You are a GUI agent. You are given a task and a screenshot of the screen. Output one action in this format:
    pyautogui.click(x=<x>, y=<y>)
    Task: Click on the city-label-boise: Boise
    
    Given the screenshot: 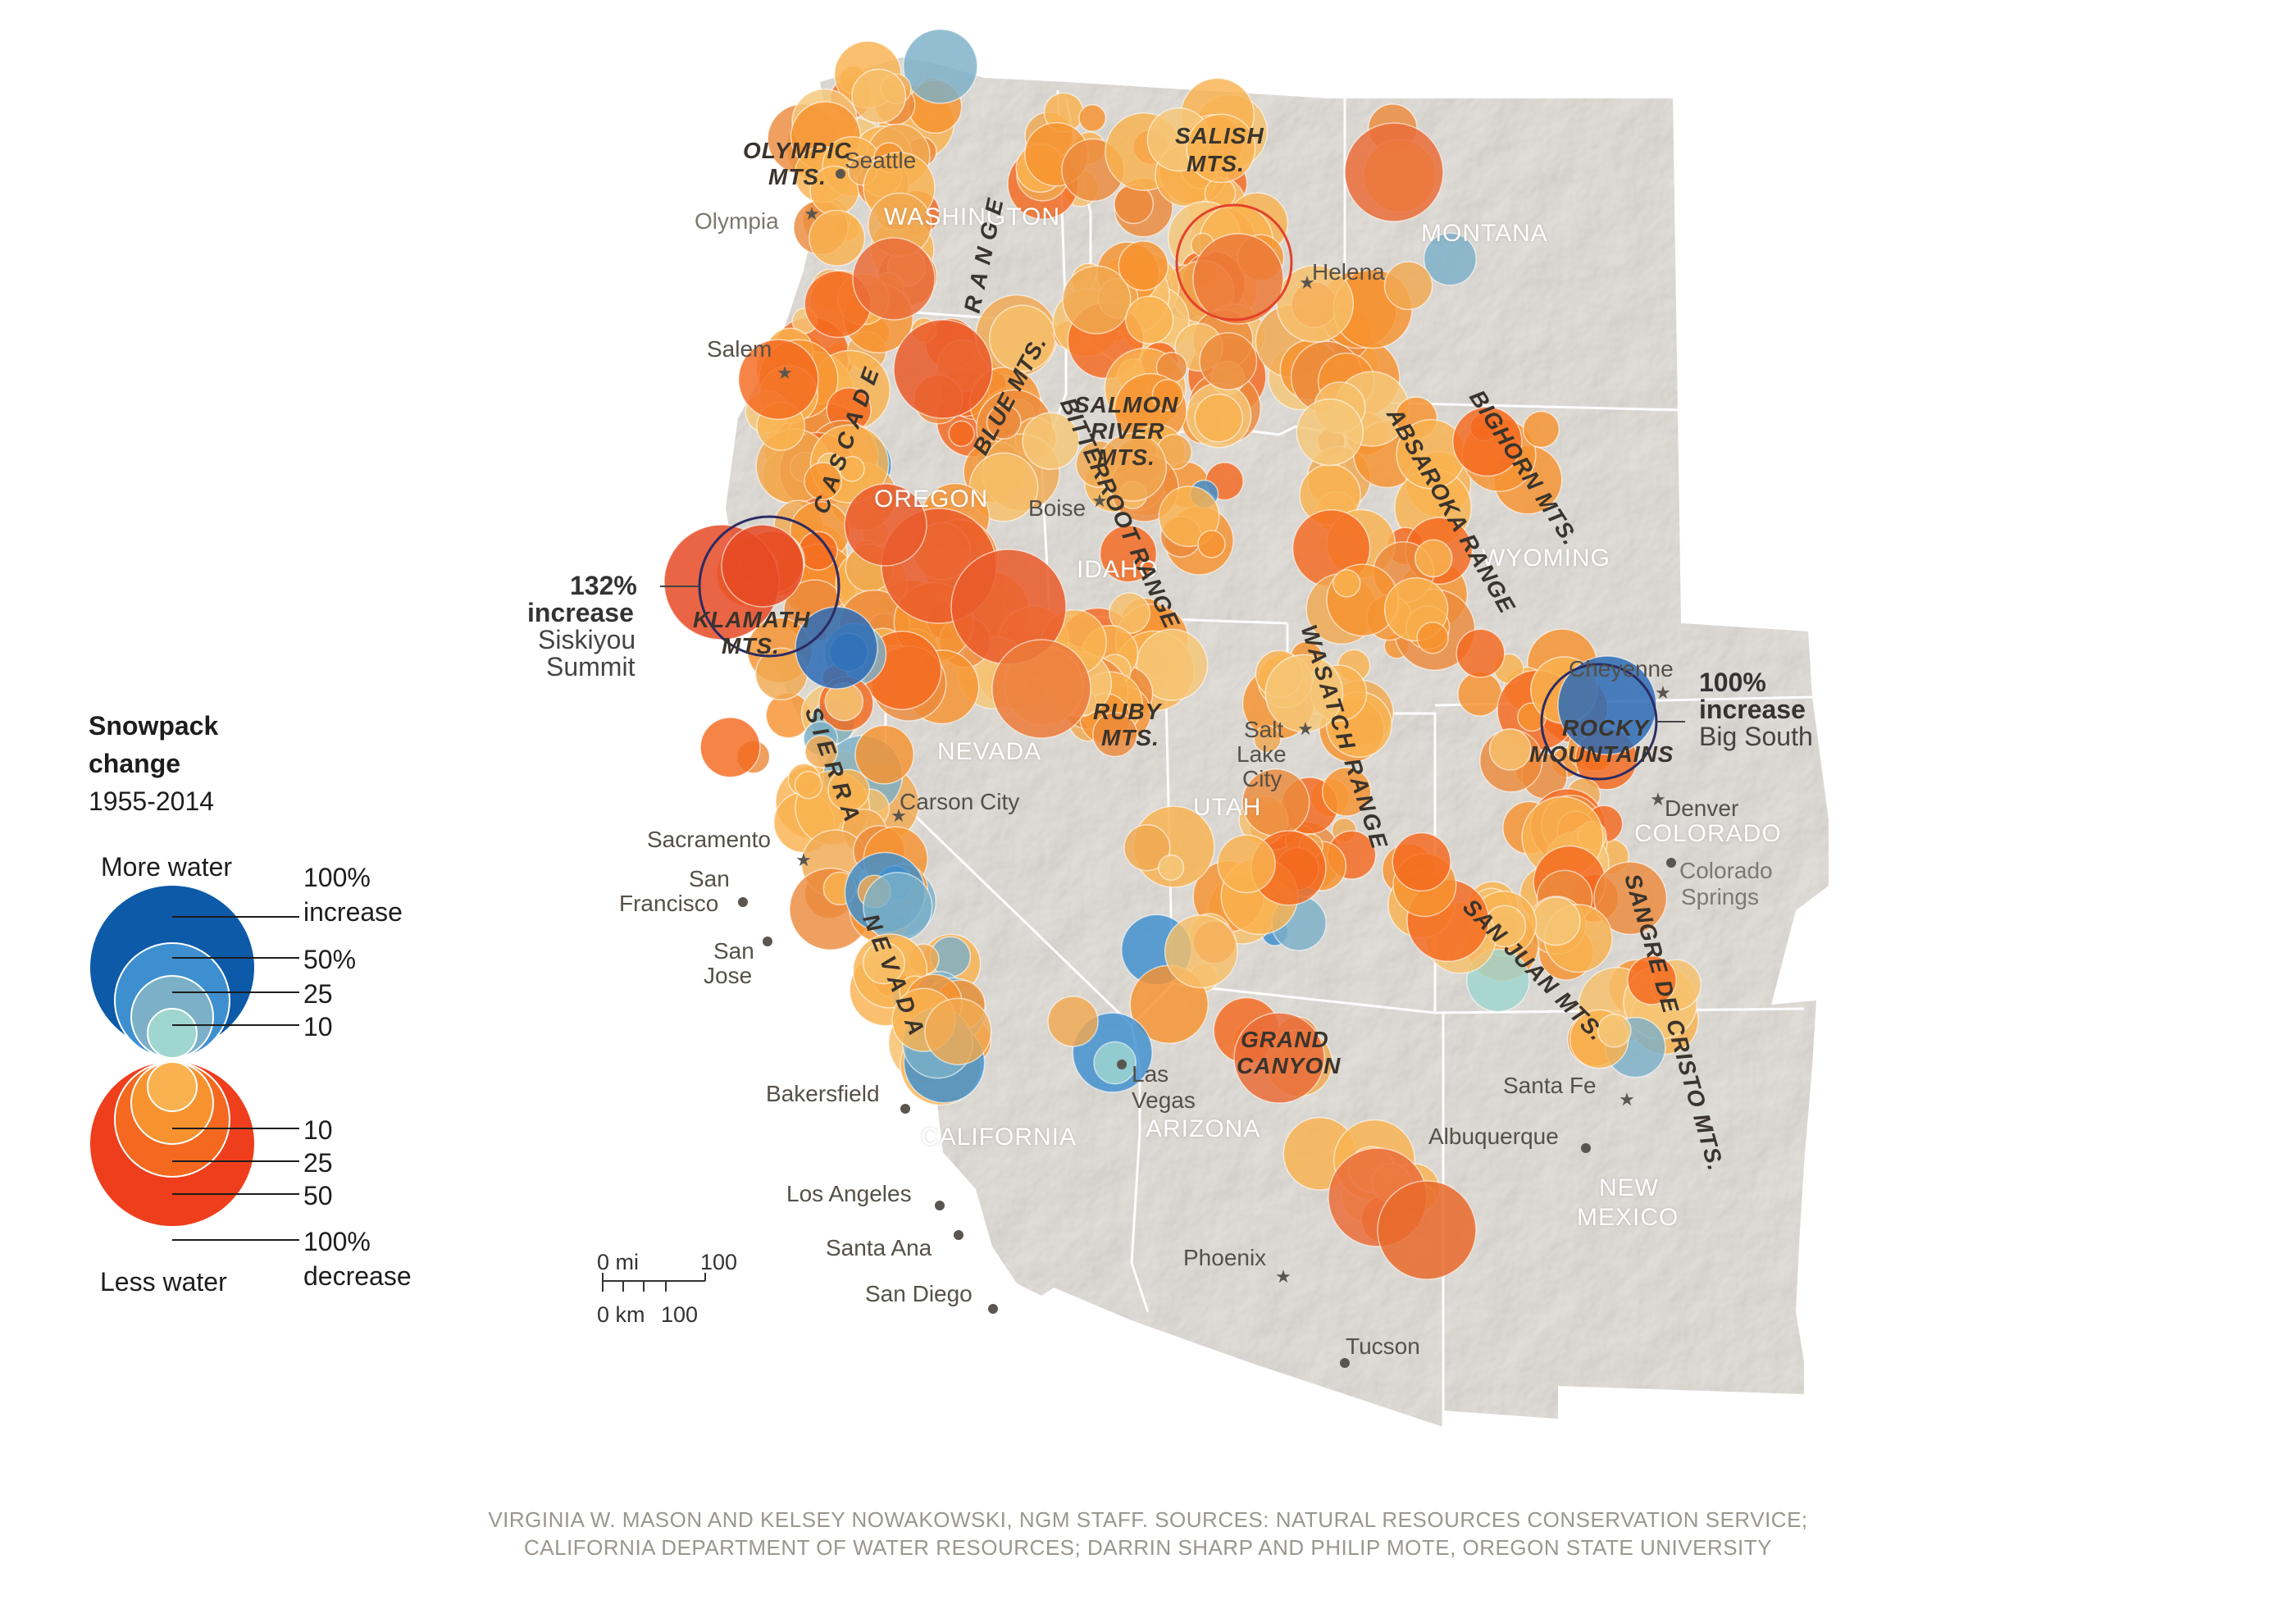 What is the action you would take?
    pyautogui.click(x=1057, y=508)
    